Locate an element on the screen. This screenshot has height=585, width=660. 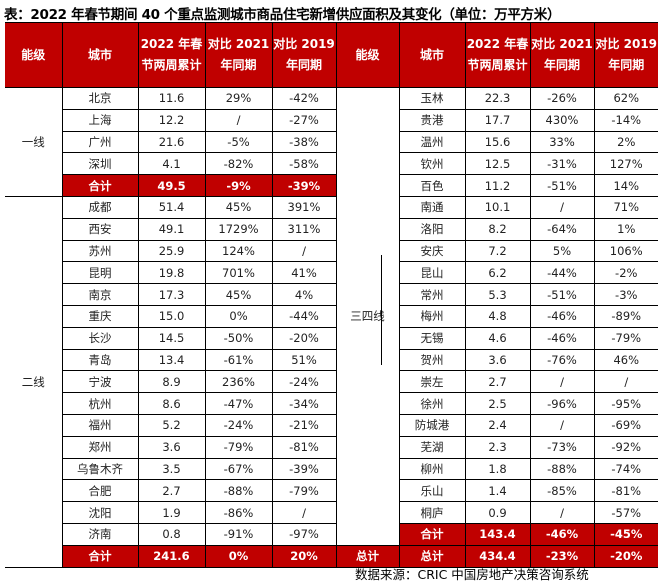
yoy-2021: 701% is located at coordinates (238, 273).